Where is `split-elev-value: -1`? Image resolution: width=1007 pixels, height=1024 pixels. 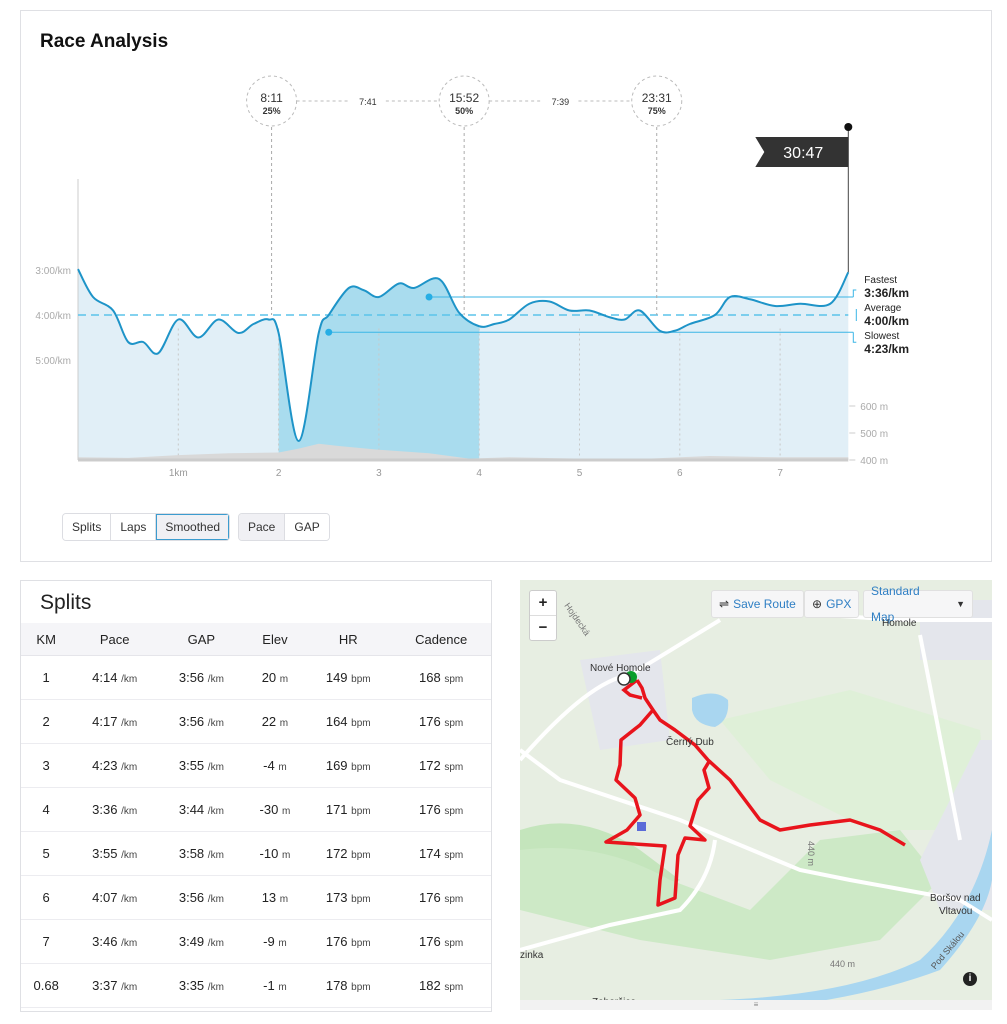
split-elev-value: -1 is located at coordinates (269, 985).